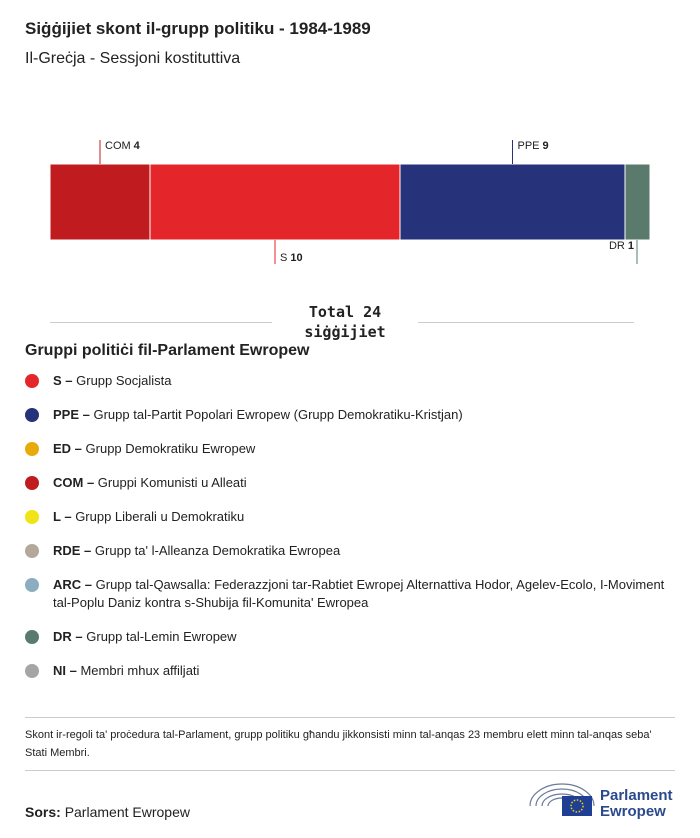 Image resolution: width=700 pixels, height=838 pixels. What do you see at coordinates (359, 517) in the screenshot?
I see `legend-text: L – Grupp Liberali u Demokratiku` at bounding box center [359, 517].